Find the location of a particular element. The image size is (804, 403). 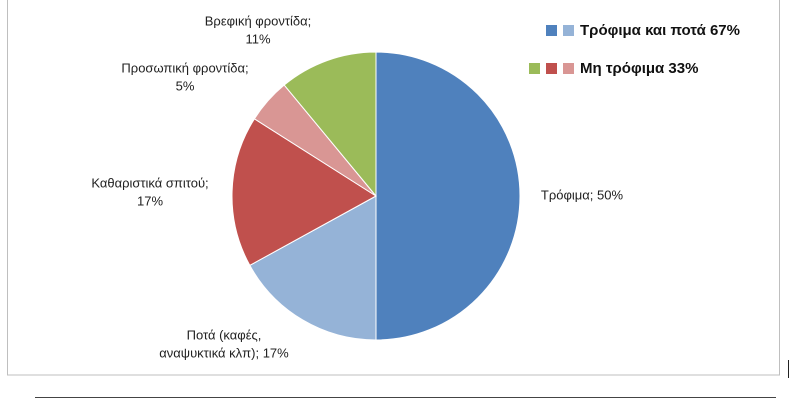

data-label: 11% is located at coordinates (257, 38).